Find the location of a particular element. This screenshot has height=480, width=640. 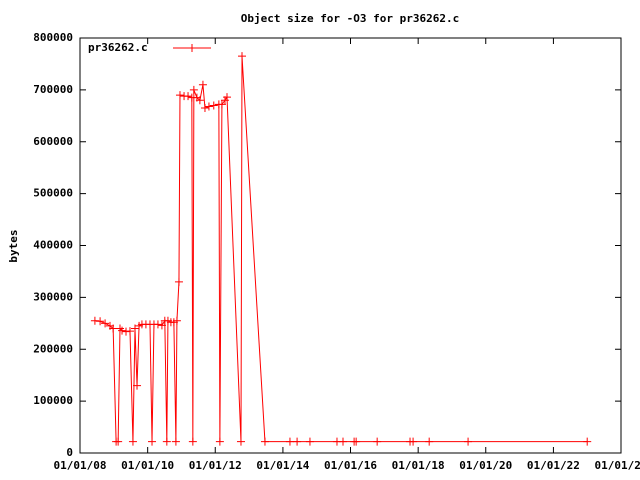

chart-title: Object size for -O3 for pr36262.c is located at coordinates (350, 18).